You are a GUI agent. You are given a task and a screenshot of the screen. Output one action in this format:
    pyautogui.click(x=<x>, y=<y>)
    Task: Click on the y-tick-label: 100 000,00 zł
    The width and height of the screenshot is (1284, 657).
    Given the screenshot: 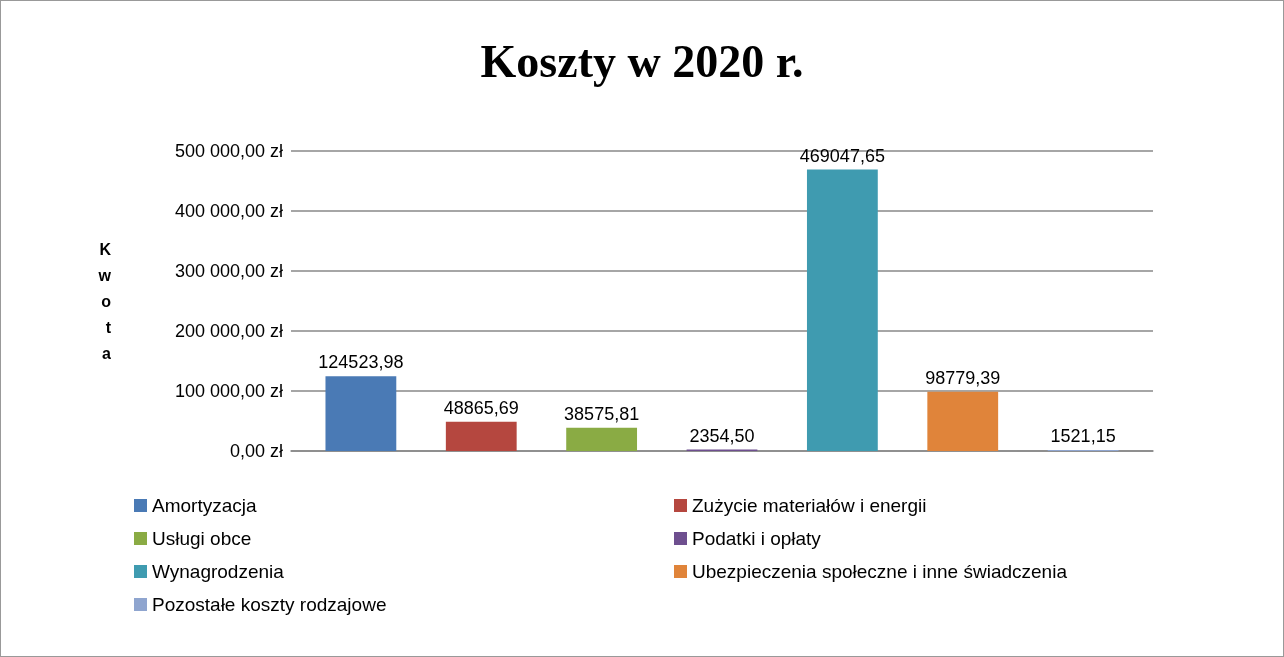 What is the action you would take?
    pyautogui.click(x=228, y=391)
    